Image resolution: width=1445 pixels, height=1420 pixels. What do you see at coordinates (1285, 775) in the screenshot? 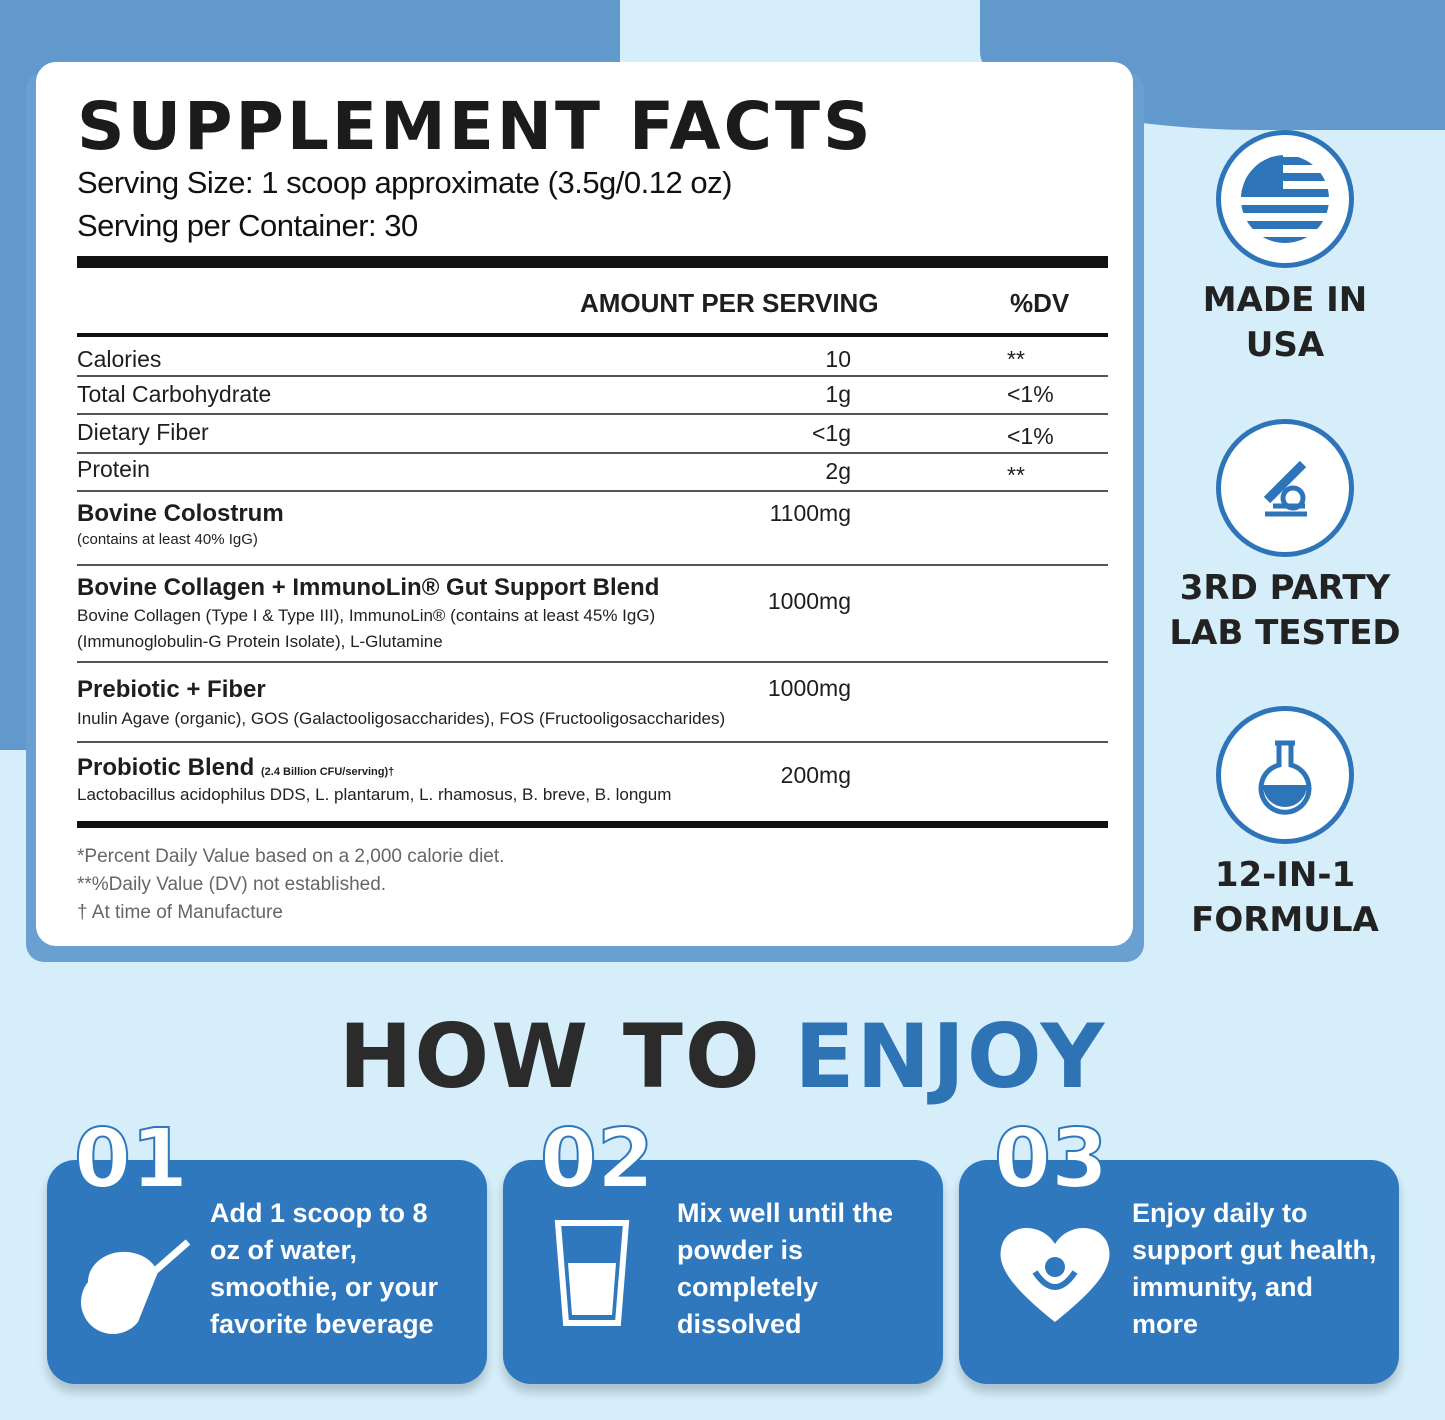
I see `flask-icon` at bounding box center [1285, 775].